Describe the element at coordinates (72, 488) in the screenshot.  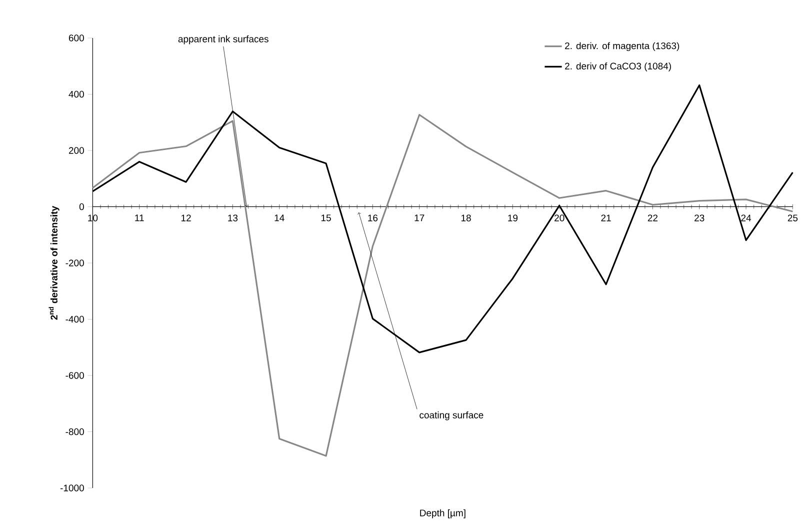
I see `y-tick-label: -1000` at that location.